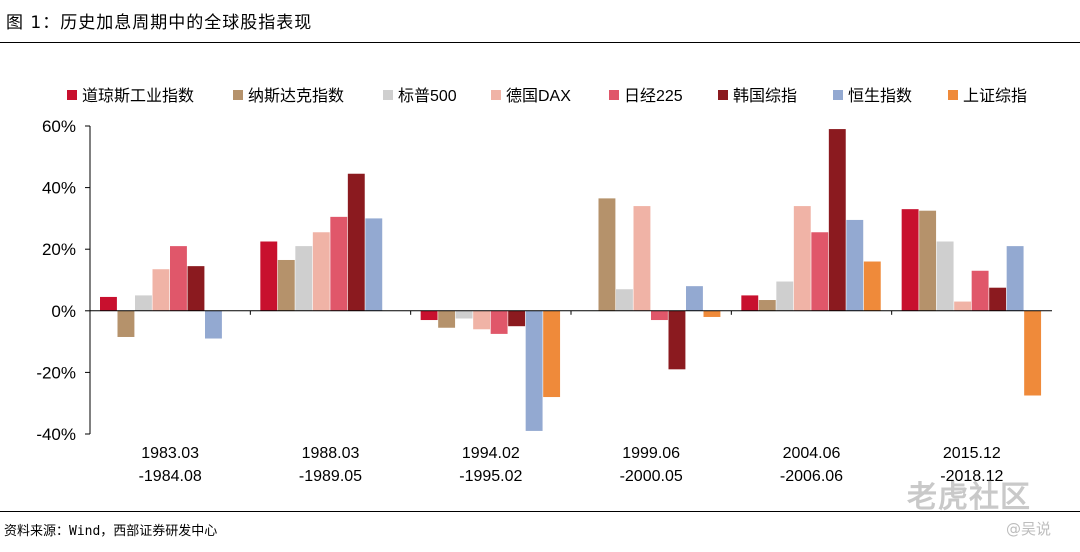 The image size is (1080, 552). I want to click on x-tick-label: -1989.05, so click(330, 476).